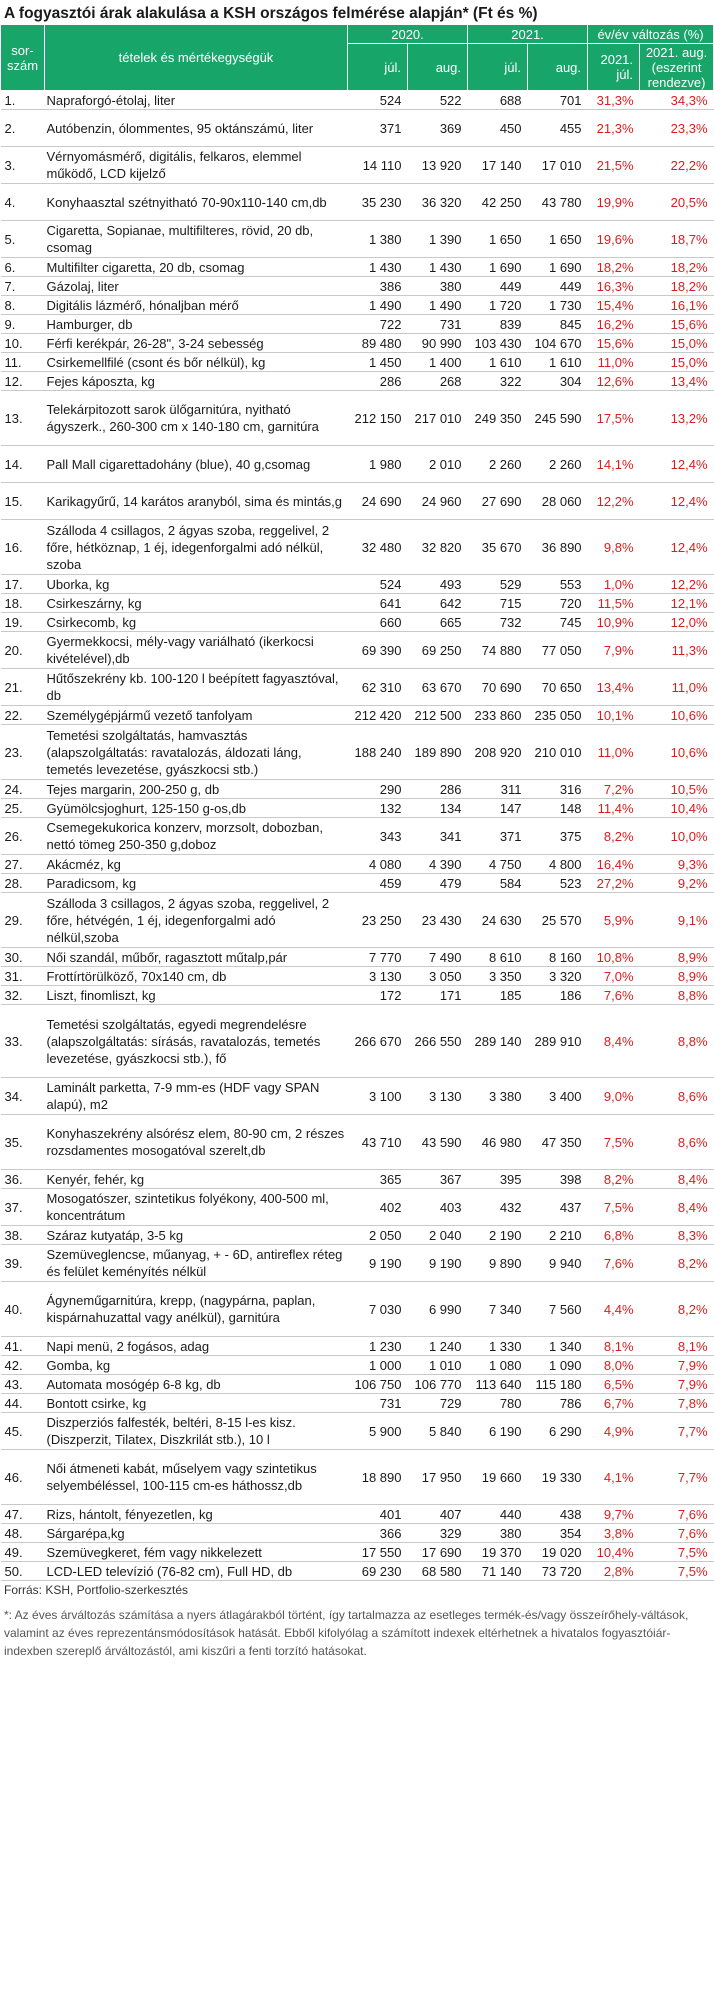 This screenshot has height=1994, width=714. What do you see at coordinates (22, 202) in the screenshot?
I see `row-number: 4.` at bounding box center [22, 202].